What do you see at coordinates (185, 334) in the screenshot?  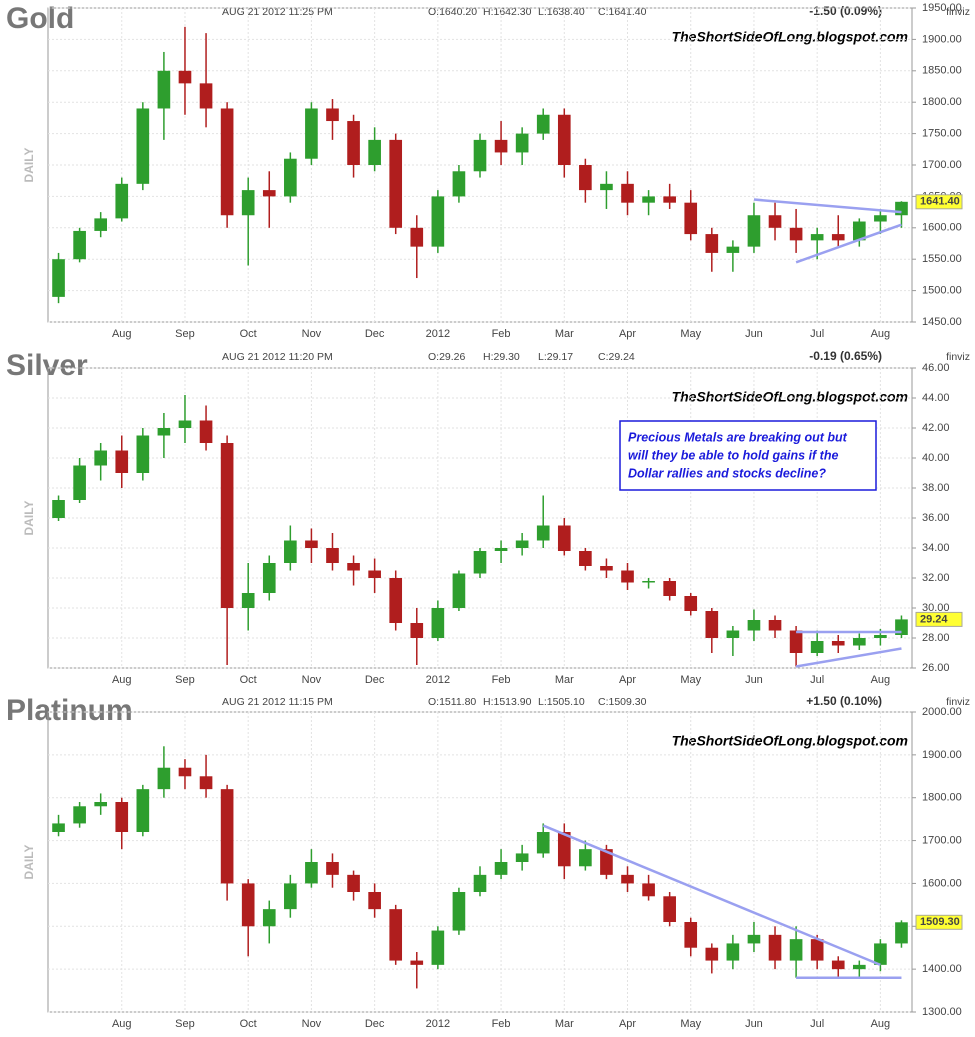 I see `x-tick-label: Sep` at bounding box center [185, 334].